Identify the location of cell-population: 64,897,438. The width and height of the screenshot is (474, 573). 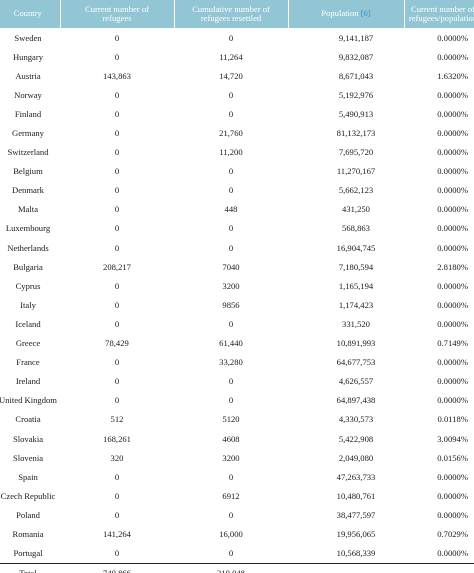
(346, 400).